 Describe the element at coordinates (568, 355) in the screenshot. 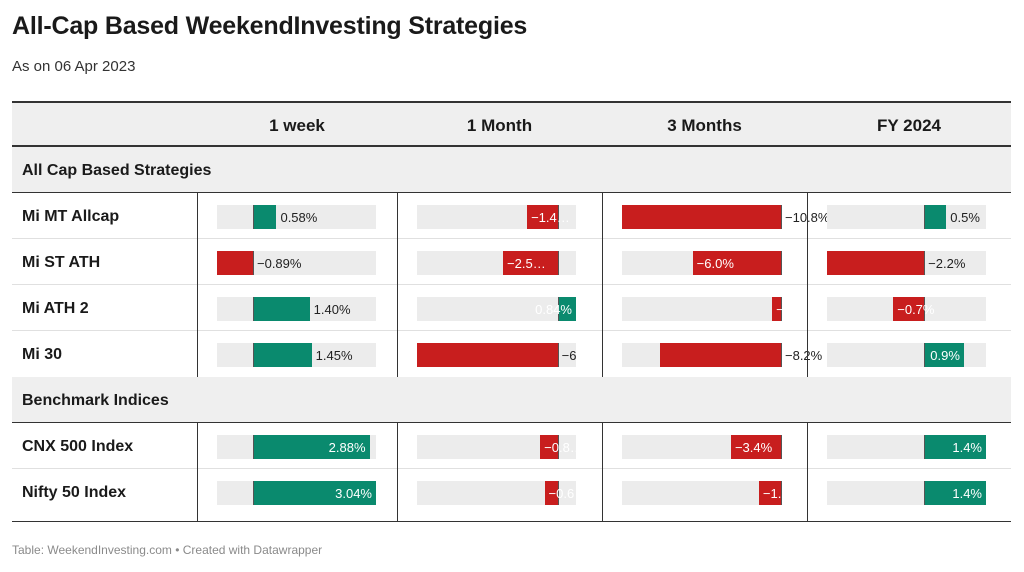

I see `value-label: −6.44%` at that location.